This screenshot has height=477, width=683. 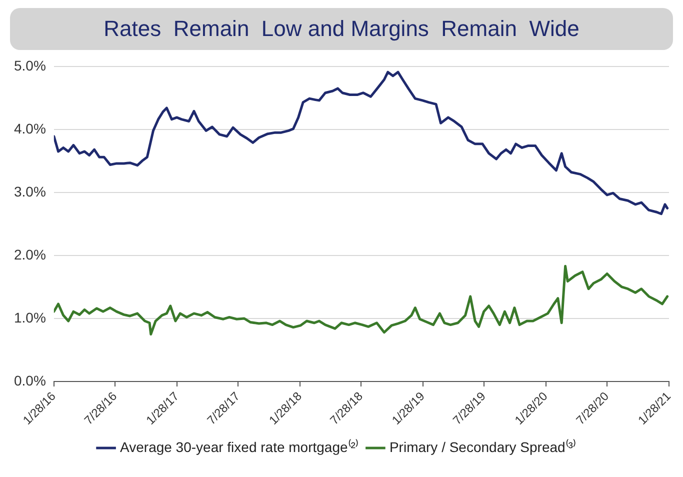 What do you see at coordinates (30, 191) in the screenshot?
I see `y-tick-label: 3.0%` at bounding box center [30, 191].